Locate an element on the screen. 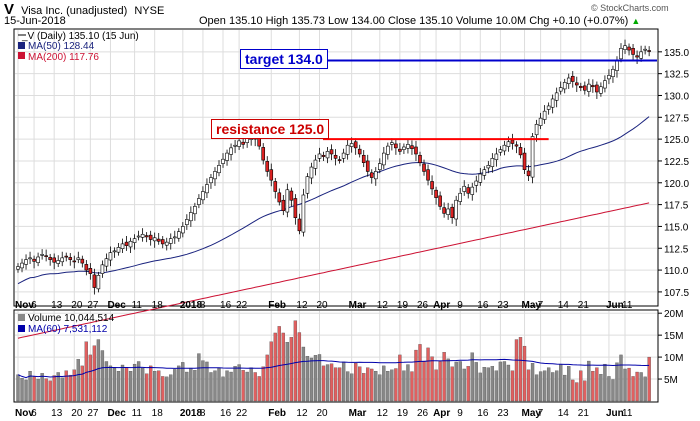 This screenshot has width=700, height=421. legend-ma50: MA(50) 128.44 is located at coordinates (61, 46).